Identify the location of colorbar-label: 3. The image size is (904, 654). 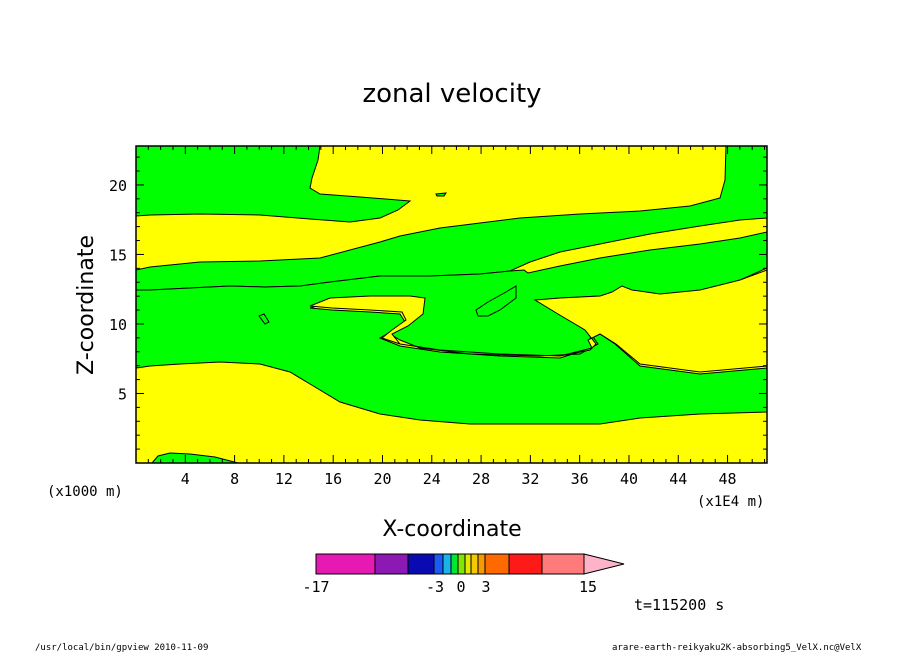
(485, 587).